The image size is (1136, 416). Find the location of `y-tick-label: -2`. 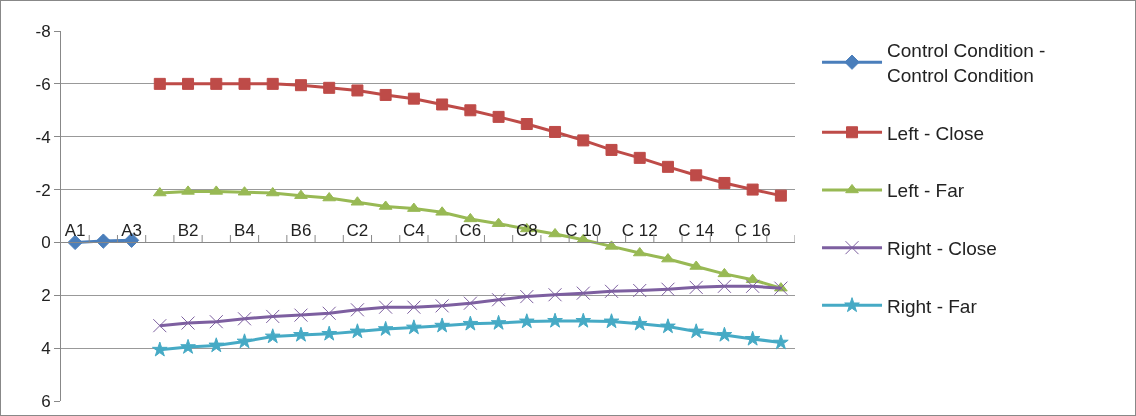

y-tick-label: -2 is located at coordinates (43, 190).